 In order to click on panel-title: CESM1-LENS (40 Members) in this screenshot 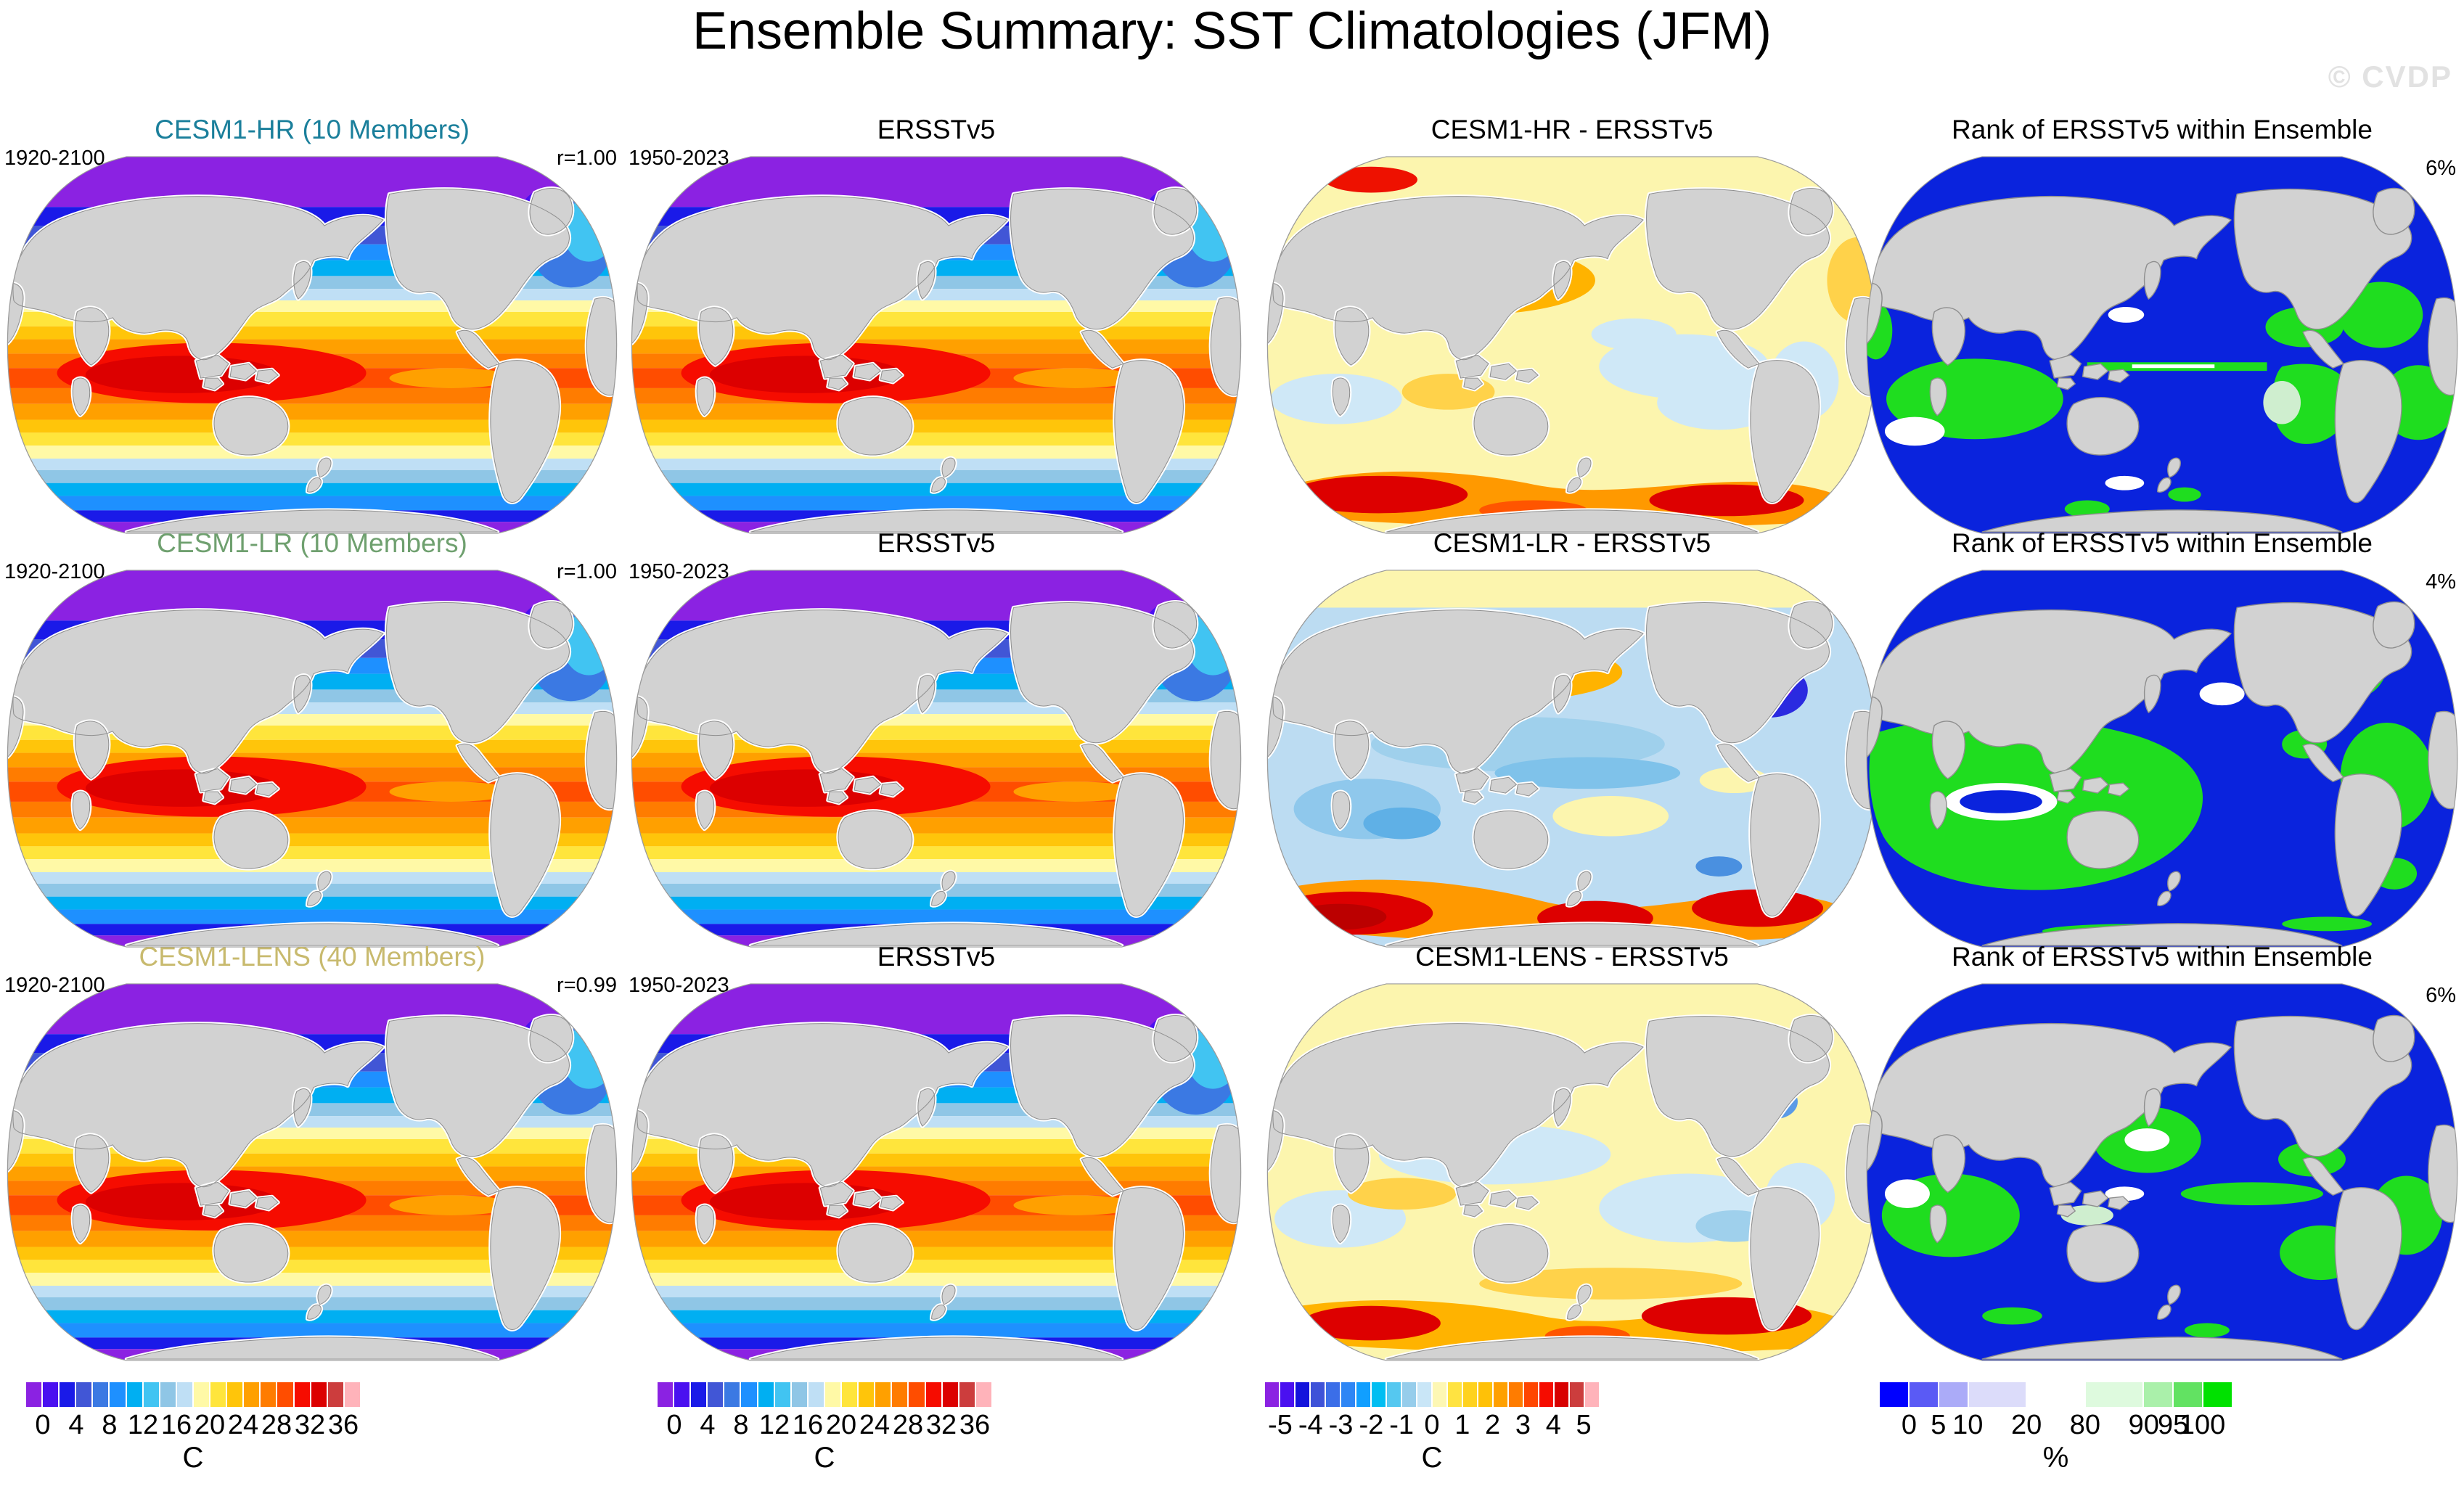, I will do `click(312, 957)`.